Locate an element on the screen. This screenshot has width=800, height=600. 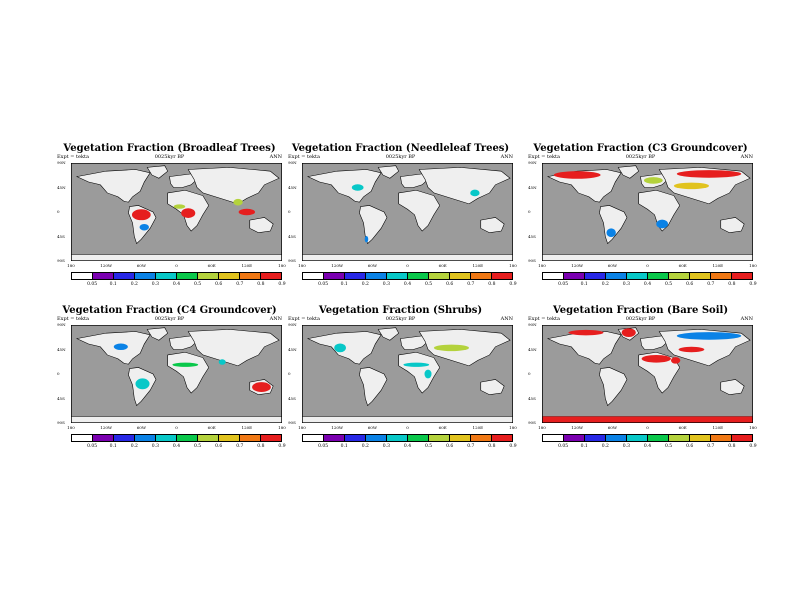
region-australia is located at coordinates (261, 387).